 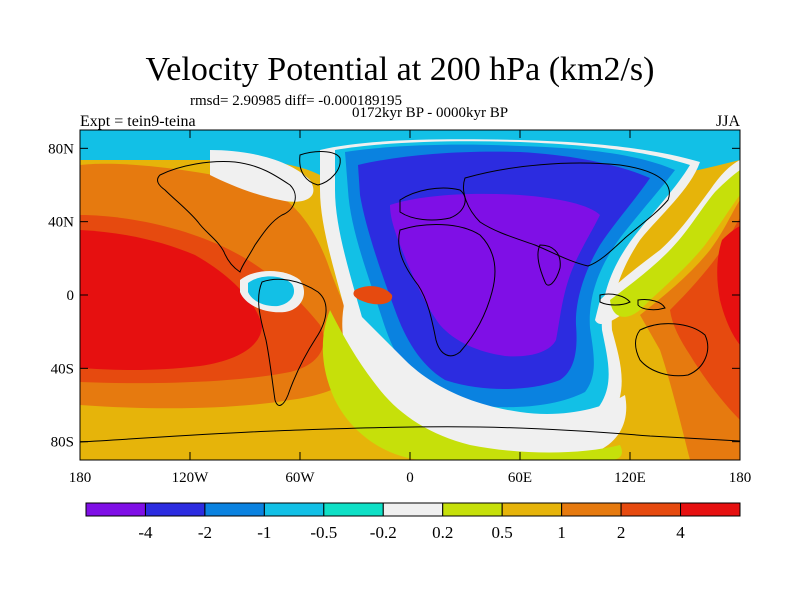 What do you see at coordinates (271, 291) in the screenshot?
I see `contour-amazon-cyan` at bounding box center [271, 291].